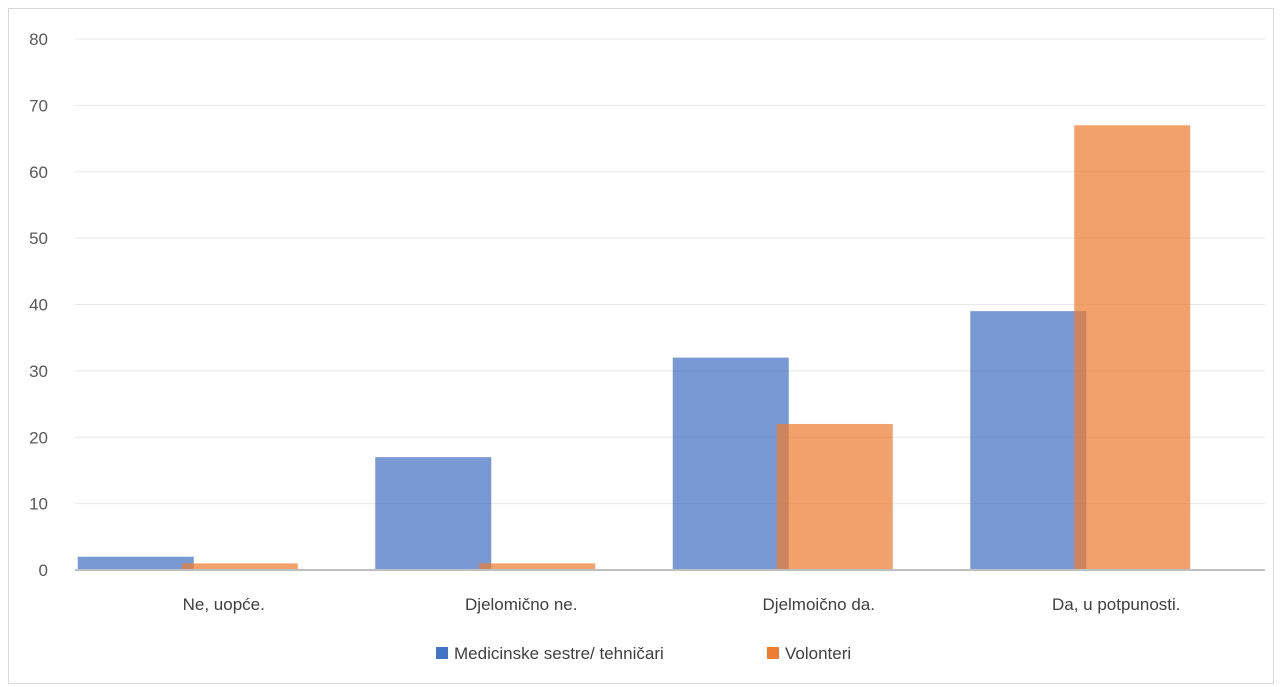 This screenshot has height=687, width=1283. I want to click on x-category-label: Djelmoično da., so click(819, 604).